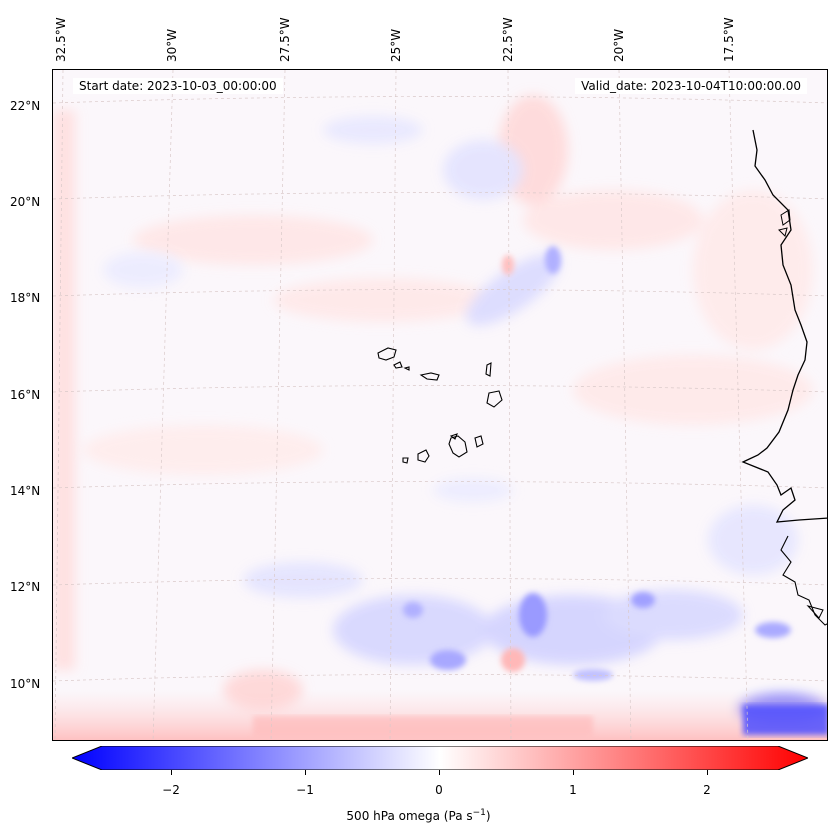 The height and width of the screenshot is (839, 837). Describe the element at coordinates (573, 790) in the screenshot. I see `cbar-tick-label: 1` at that location.